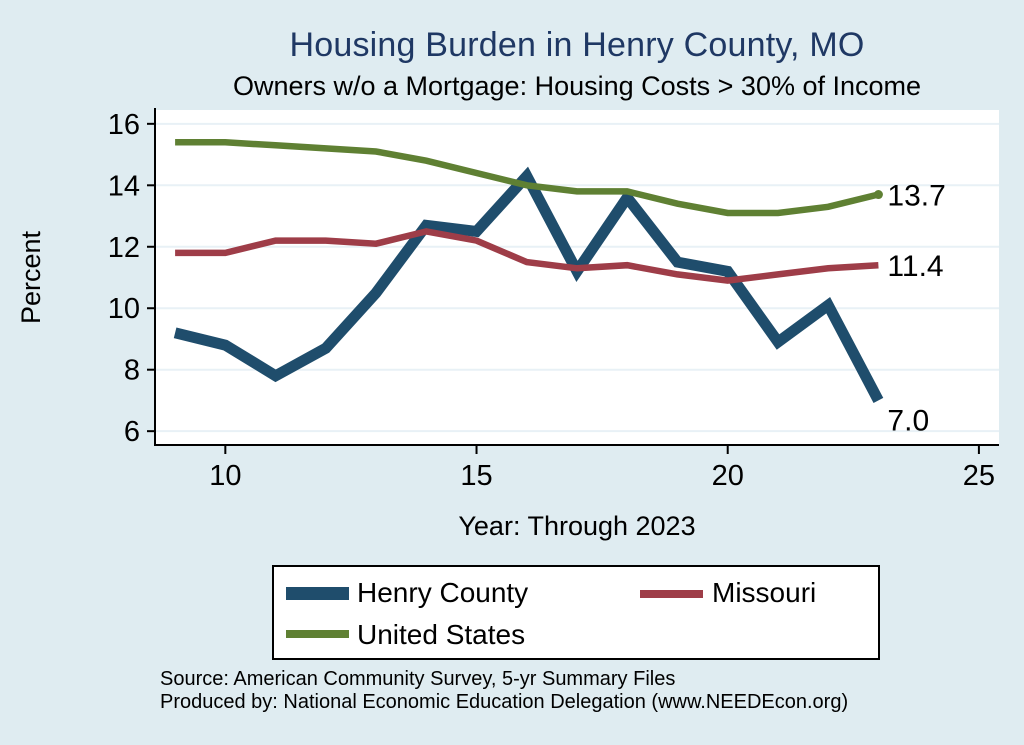 The height and width of the screenshot is (745, 1024). What do you see at coordinates (441, 634) in the screenshot?
I see `legend-label-united-states: United States` at bounding box center [441, 634].